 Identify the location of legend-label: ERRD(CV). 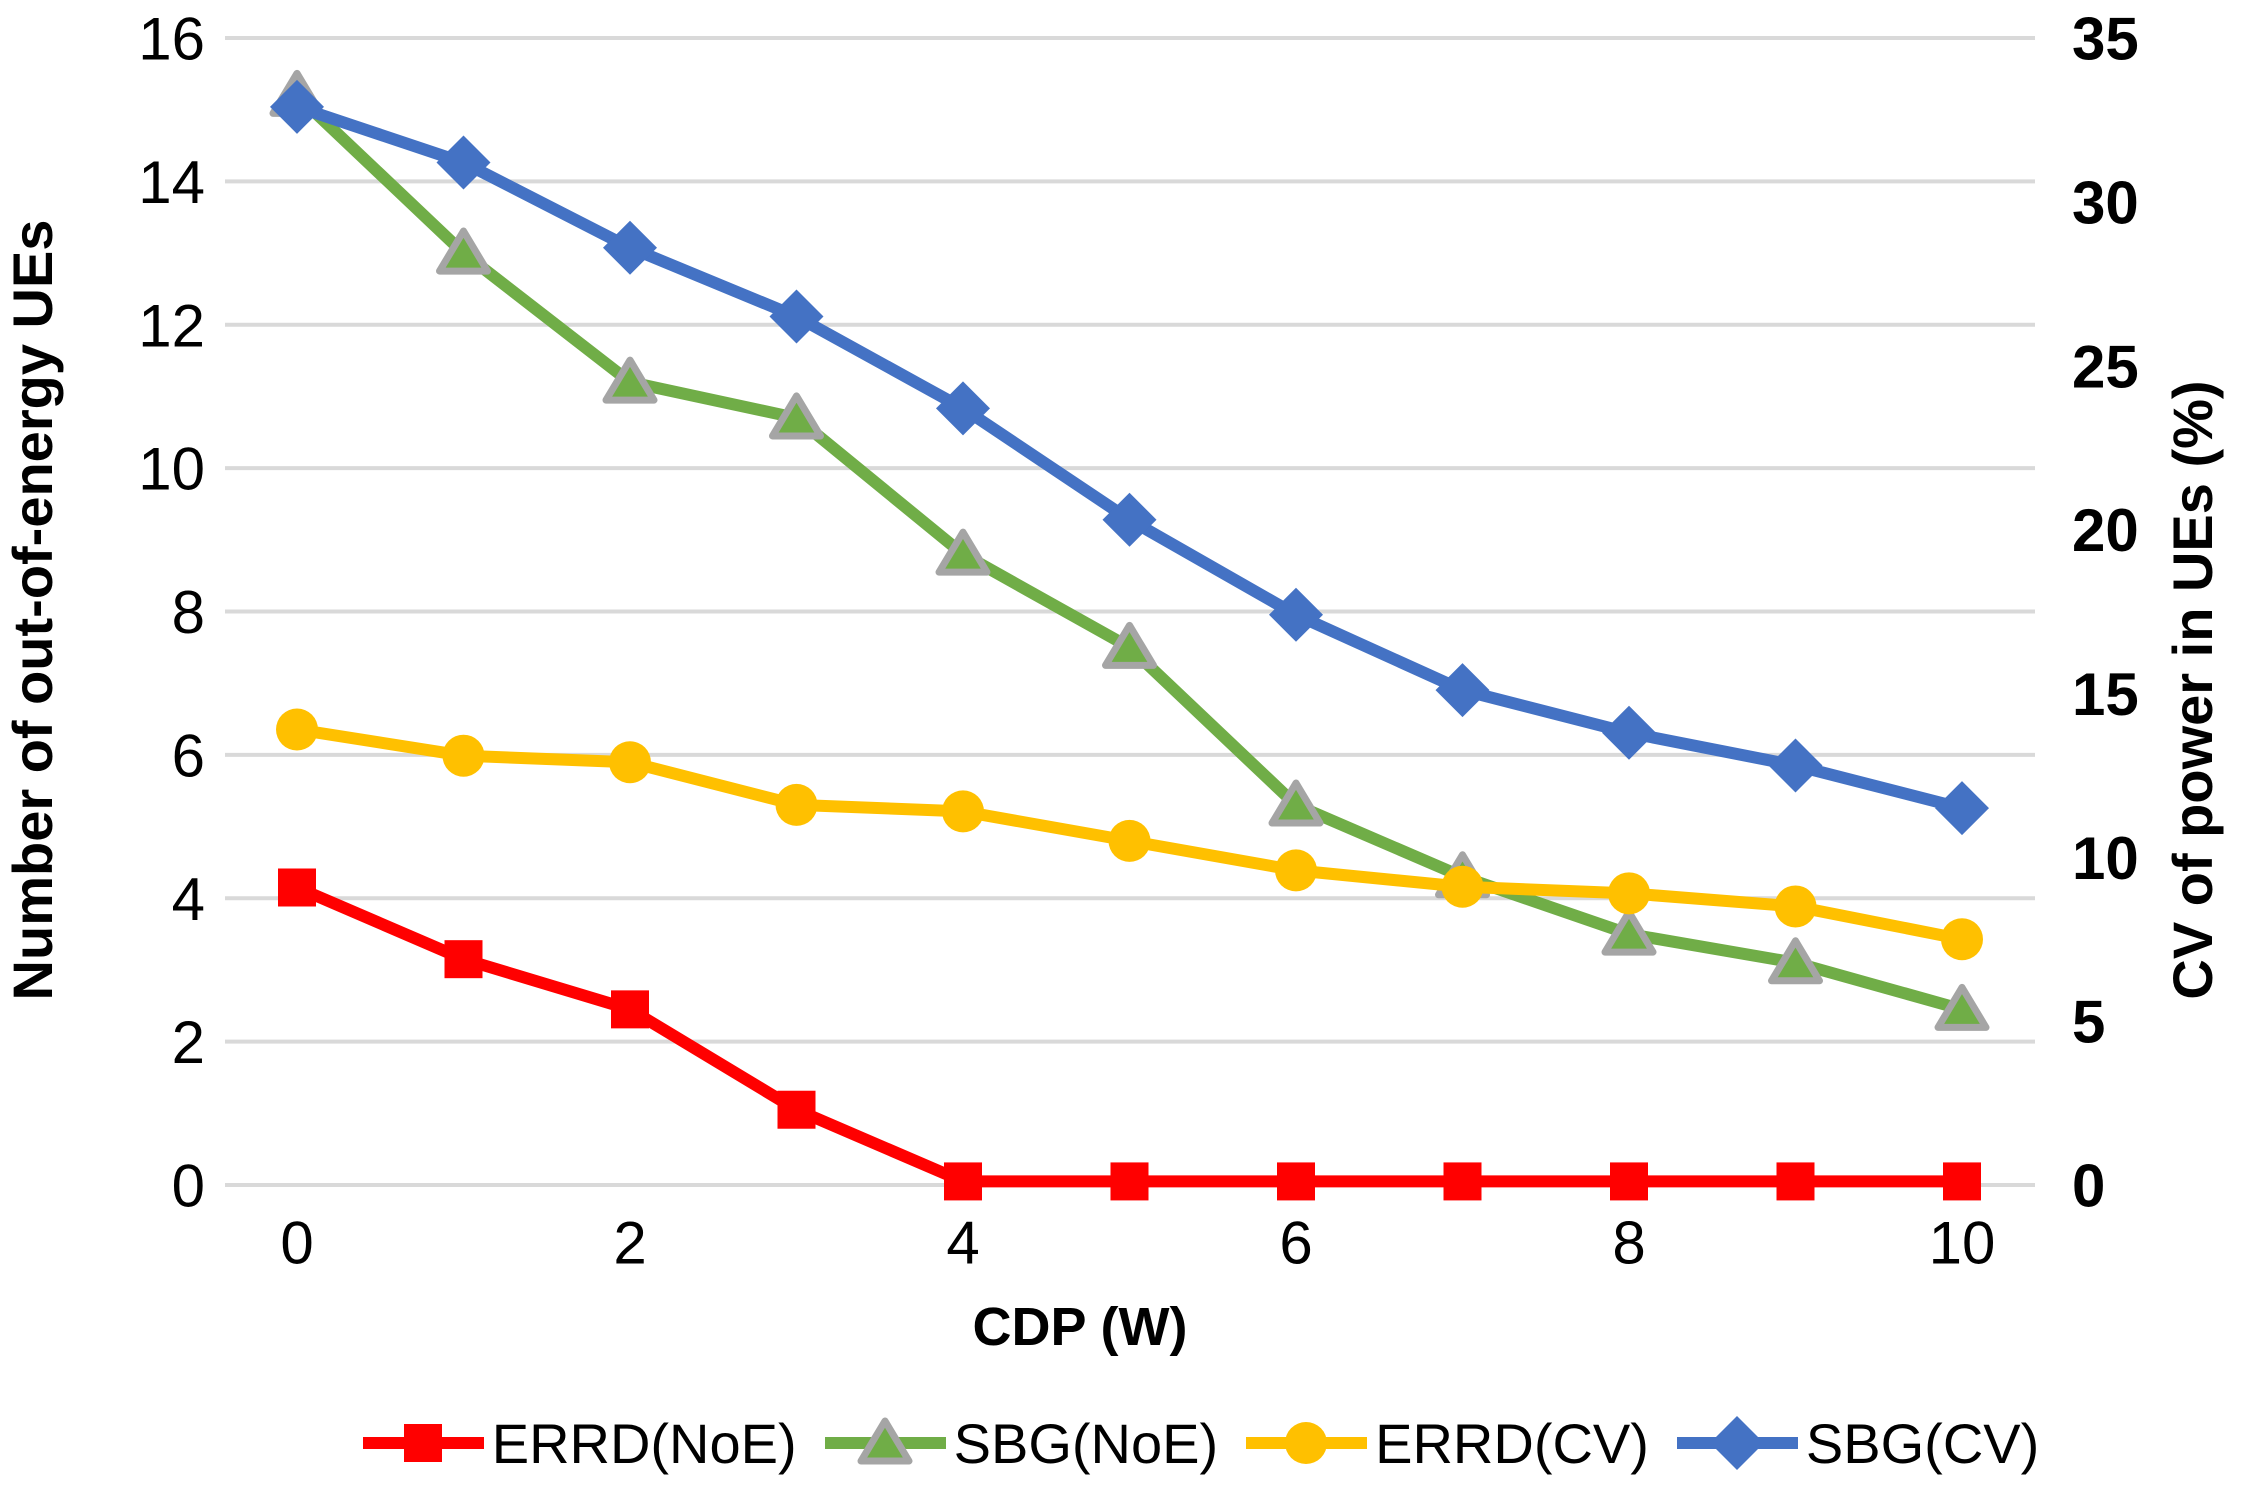
(1512, 1443).